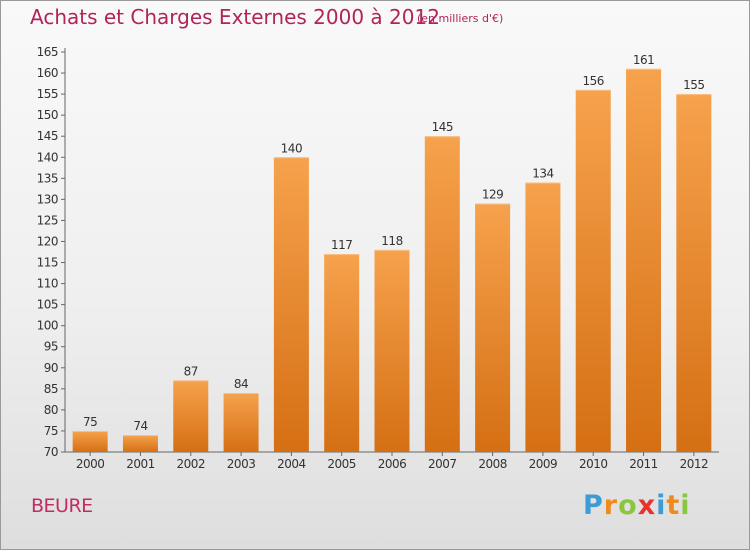 Image resolution: width=750 pixels, height=551 pixels. What do you see at coordinates (191, 416) in the screenshot?
I see `bar-2002` at bounding box center [191, 416].